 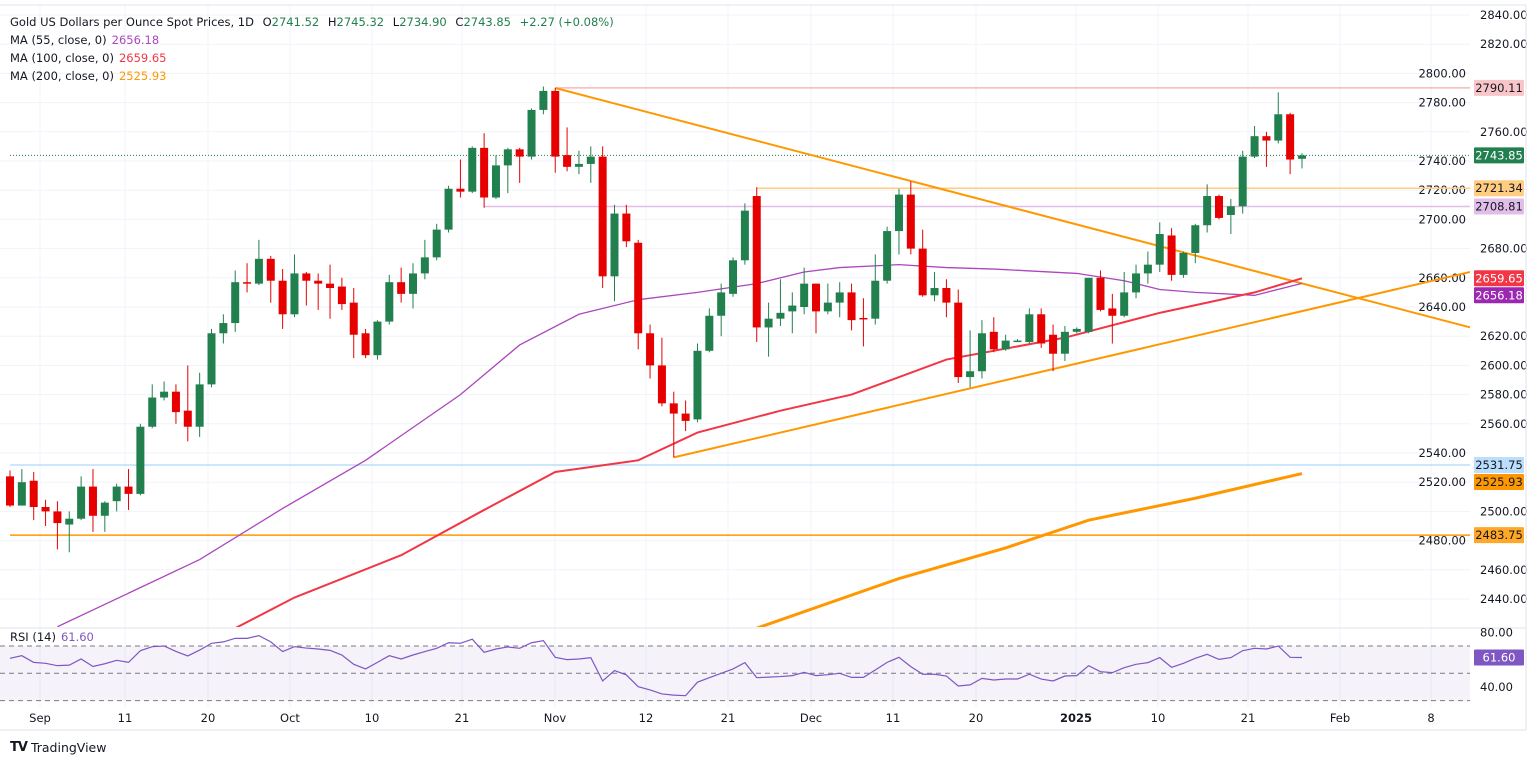 What do you see at coordinates (1499, 87) in the screenshot?
I see `price-tag: 2790.11` at bounding box center [1499, 87].